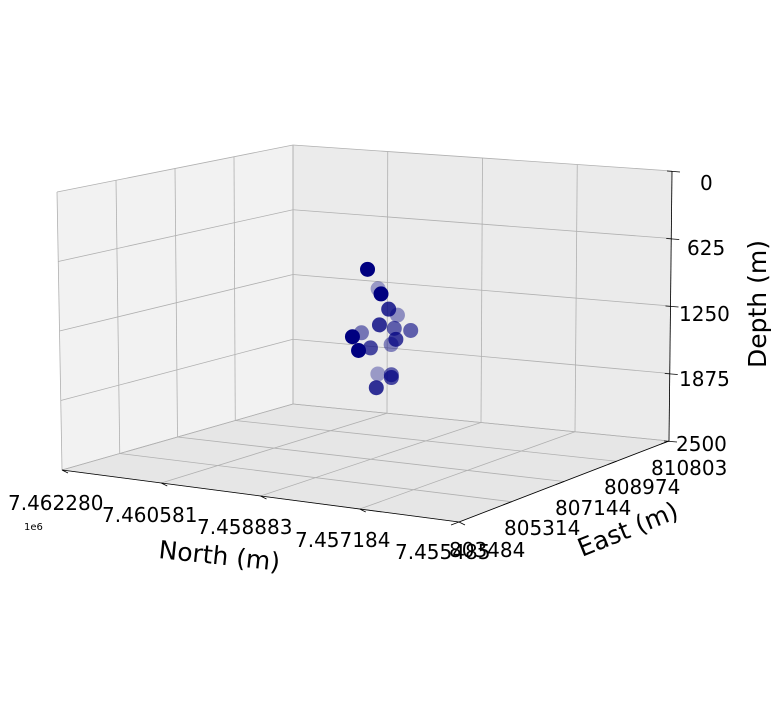 The image size is (776, 714). I want to click on east-tick-label: 807144, so click(593, 508).